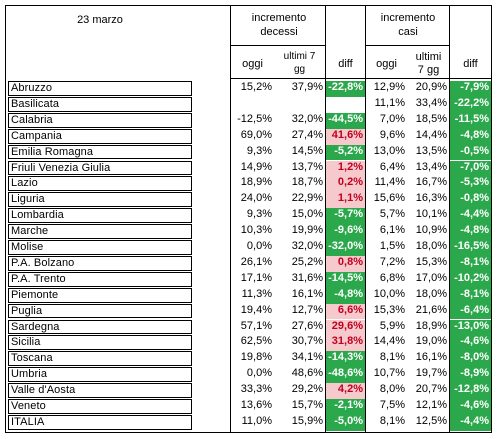  What do you see at coordinates (470, 295) in the screenshot?
I see `cell-c-diff: -8,1%` at bounding box center [470, 295].